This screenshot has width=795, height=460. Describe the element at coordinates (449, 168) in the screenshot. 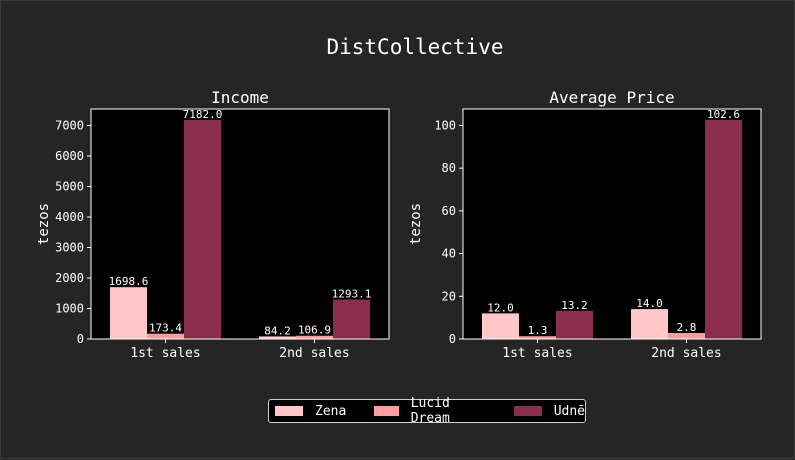

I see `y-tick-label-average-price-80: 80` at that location.